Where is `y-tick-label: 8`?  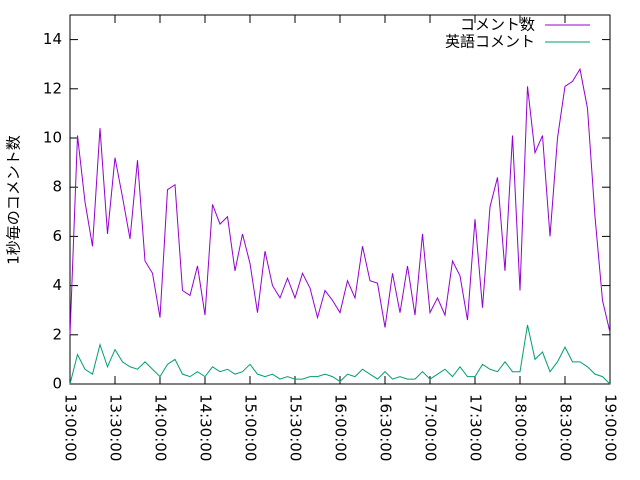
y-tick-label: 8 is located at coordinates (57, 187).